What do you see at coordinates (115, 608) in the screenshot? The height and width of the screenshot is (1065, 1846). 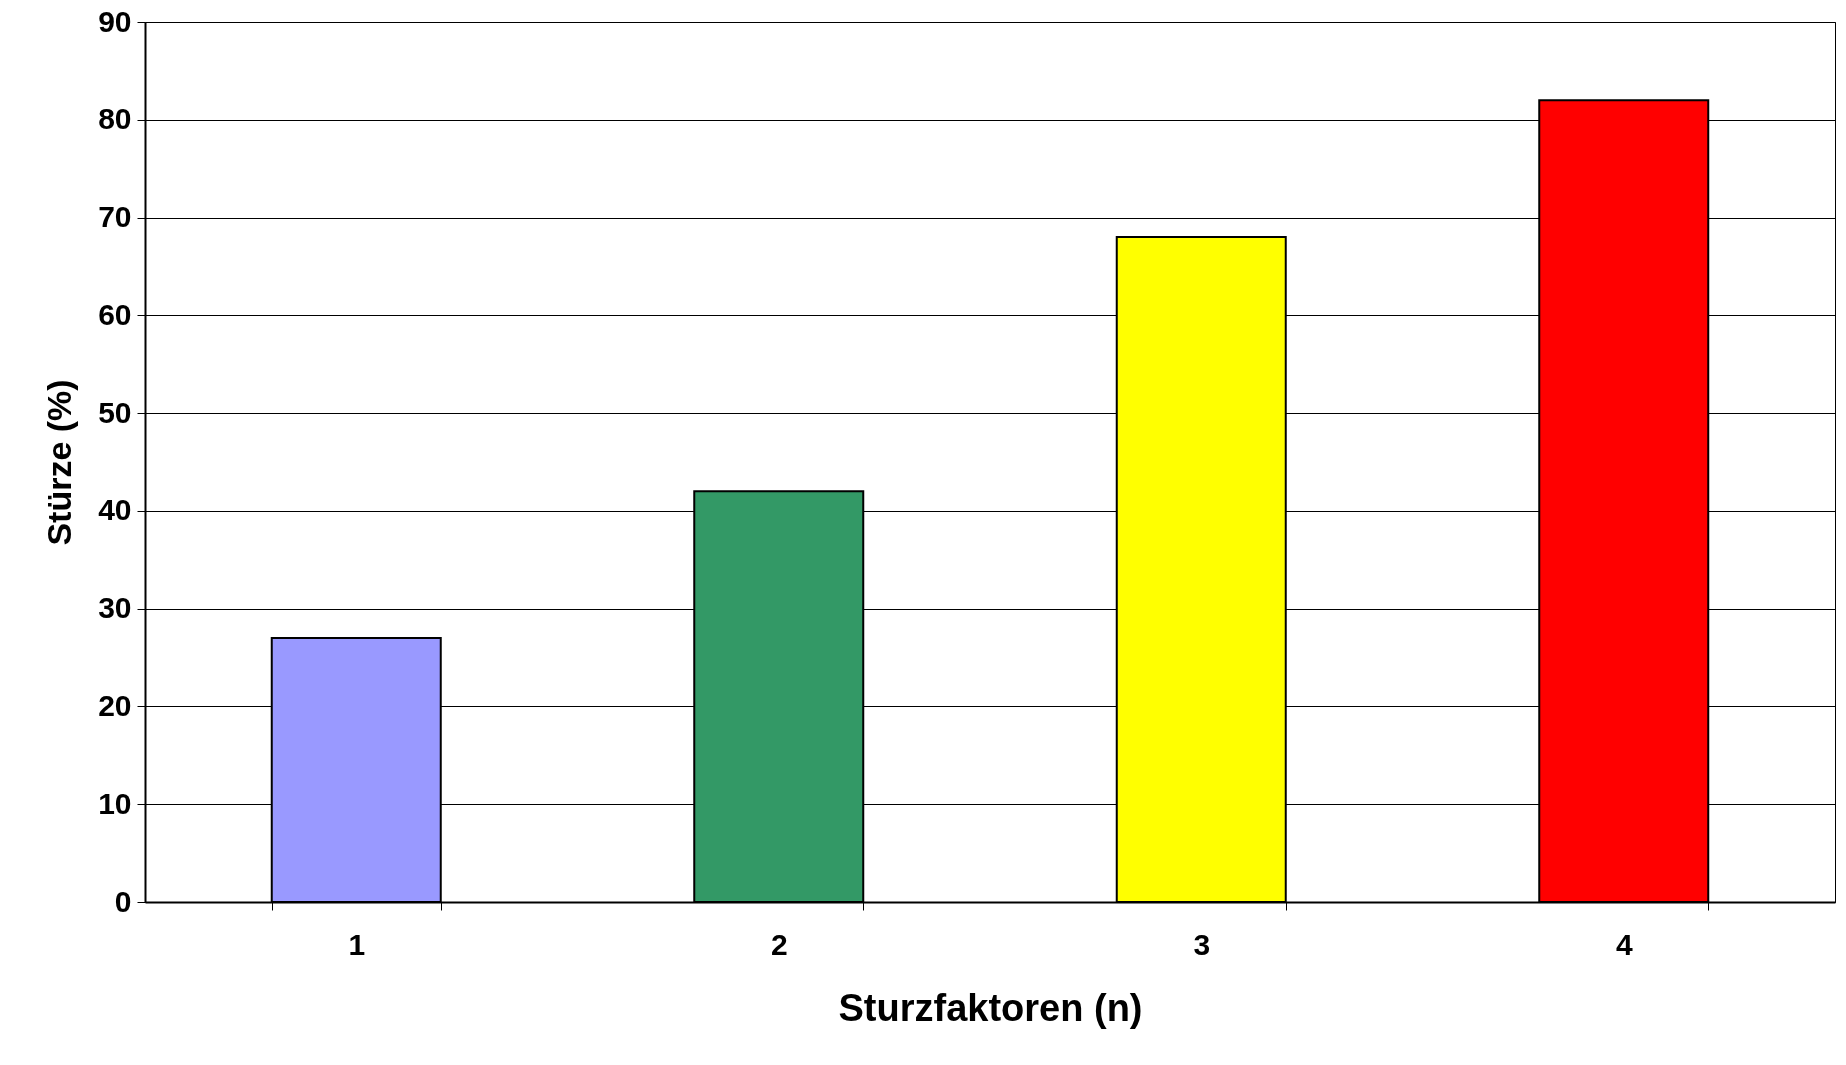 I see `y-tick-label: 30` at bounding box center [115, 608].